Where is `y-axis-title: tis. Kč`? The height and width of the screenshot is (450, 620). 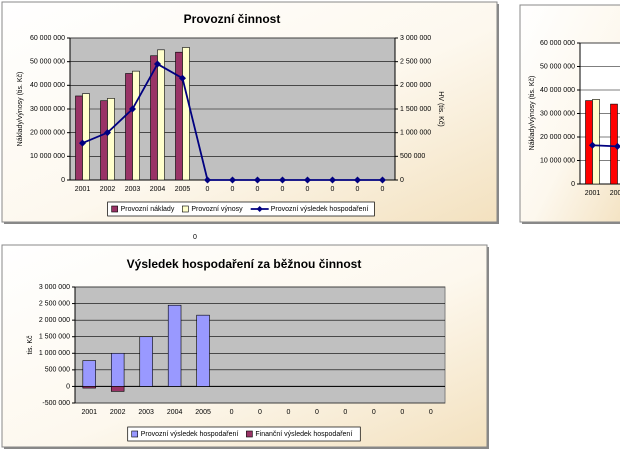
y-axis-title: tis. Kč is located at coordinates (30, 345).